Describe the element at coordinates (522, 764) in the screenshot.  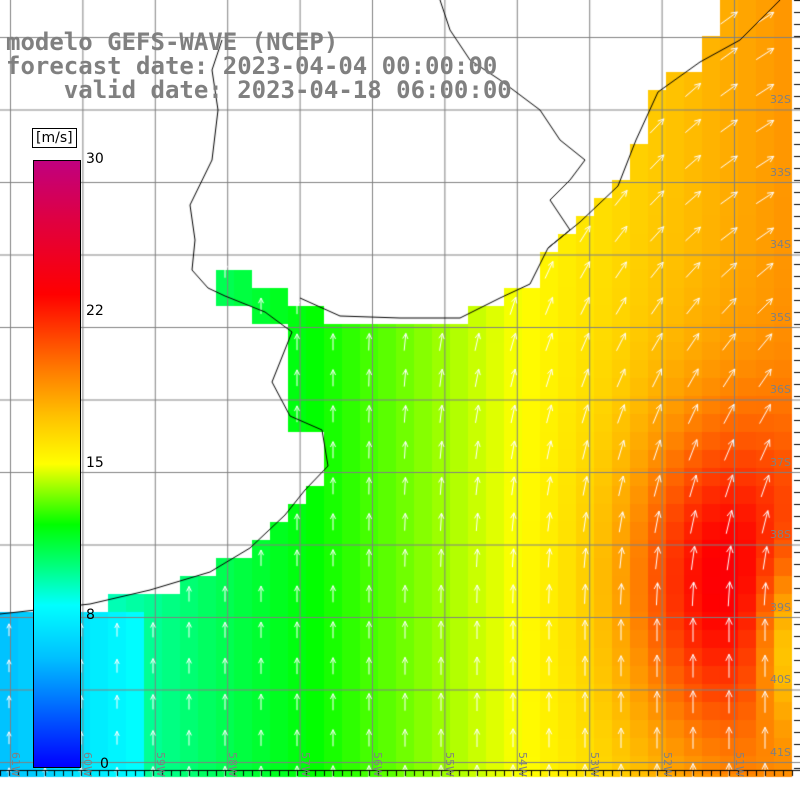
I see `longitude-label: 54W` at that location.